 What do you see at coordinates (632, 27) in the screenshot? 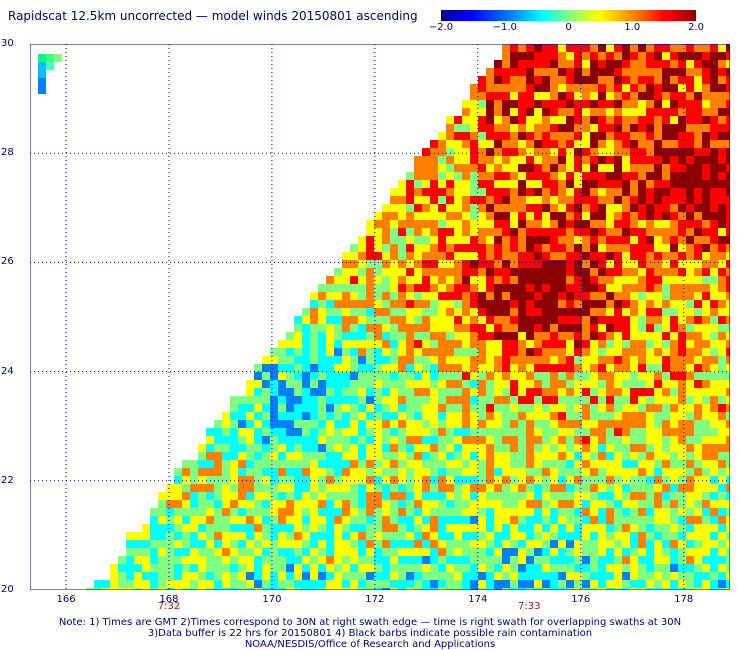
I see `colorbar-tick: 1.0` at bounding box center [632, 27].